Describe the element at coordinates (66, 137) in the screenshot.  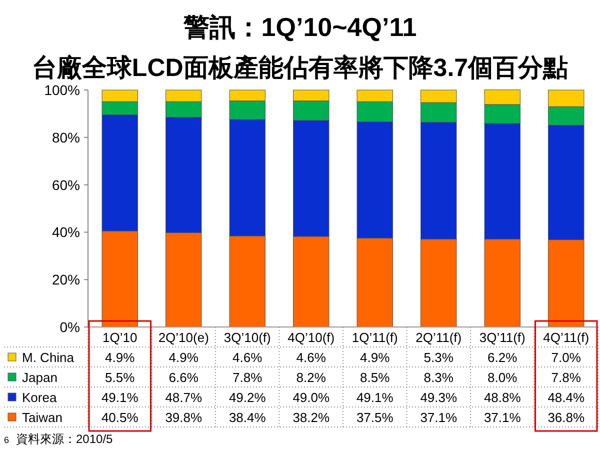
I see `y-tick-label: 80%` at that location.